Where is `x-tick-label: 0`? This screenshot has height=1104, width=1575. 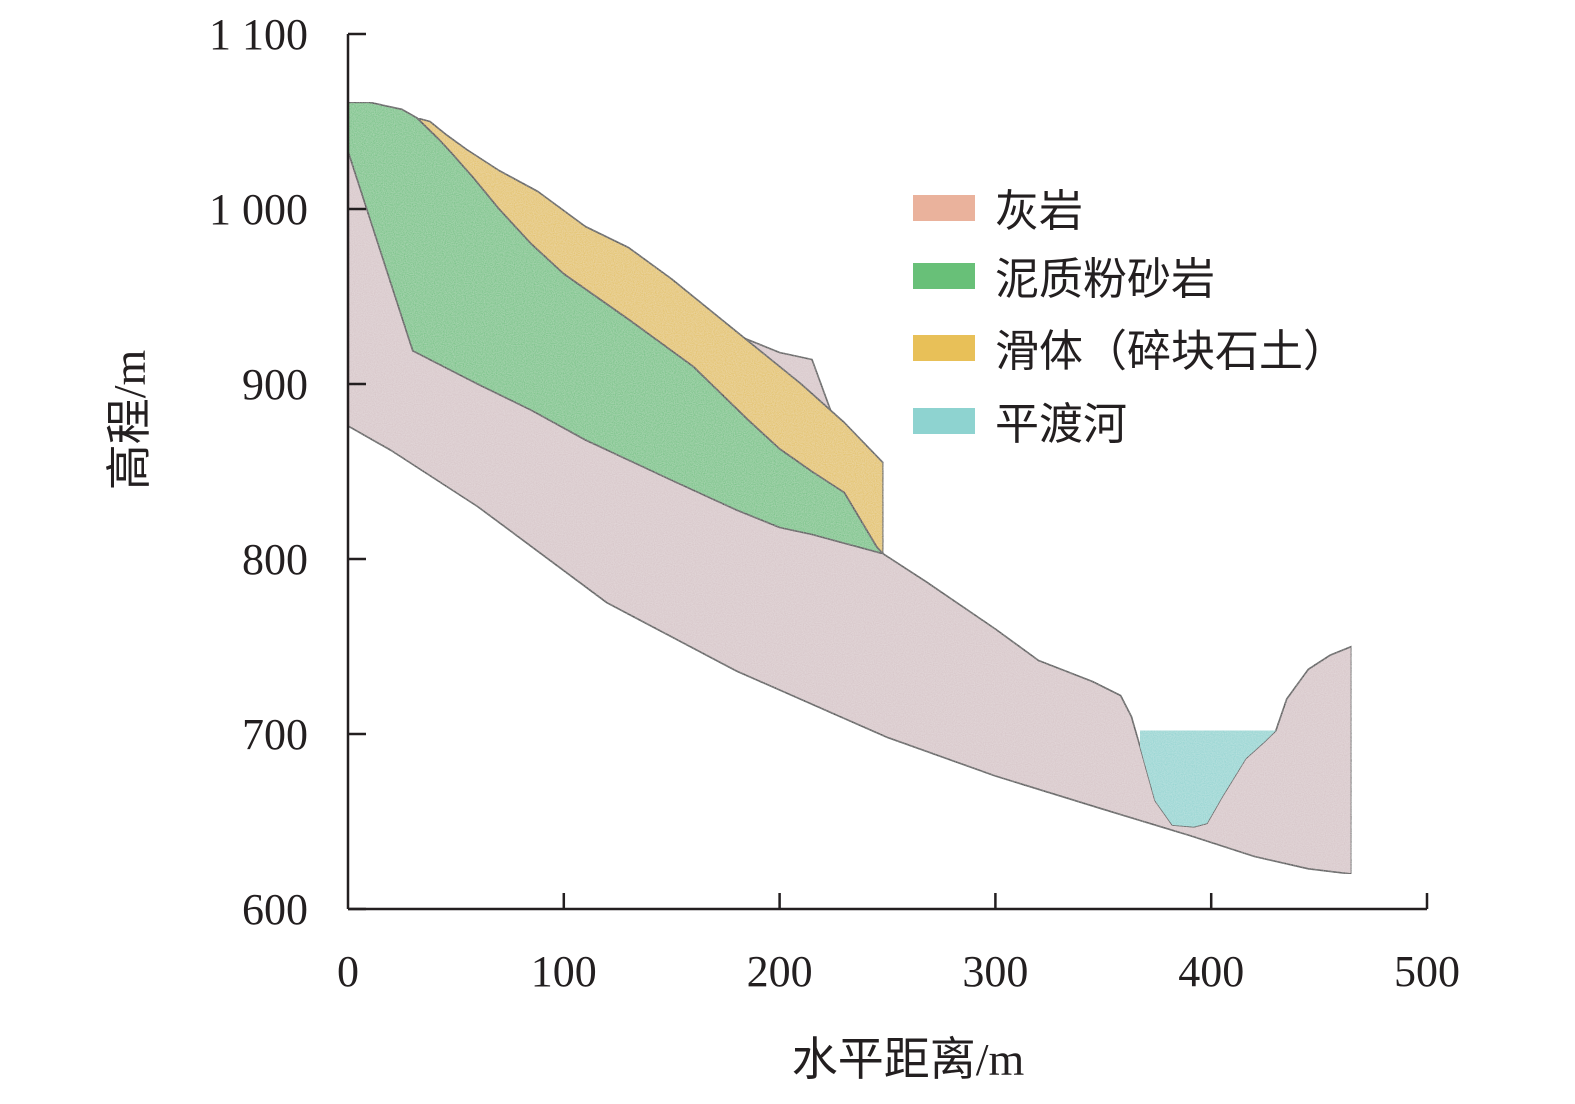
x-tick-label: 0 is located at coordinates (348, 971).